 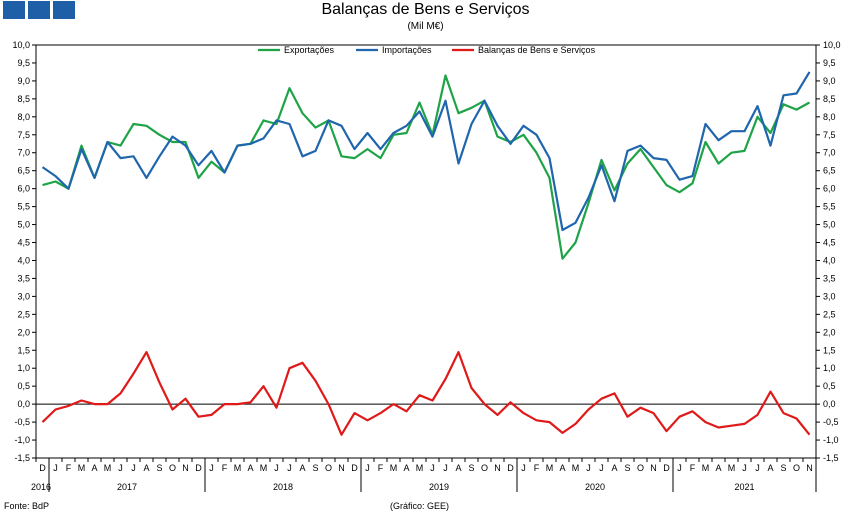 What do you see at coordinates (829, 404) in the screenshot?
I see `y-tick-label-right: 0,0` at bounding box center [829, 404].